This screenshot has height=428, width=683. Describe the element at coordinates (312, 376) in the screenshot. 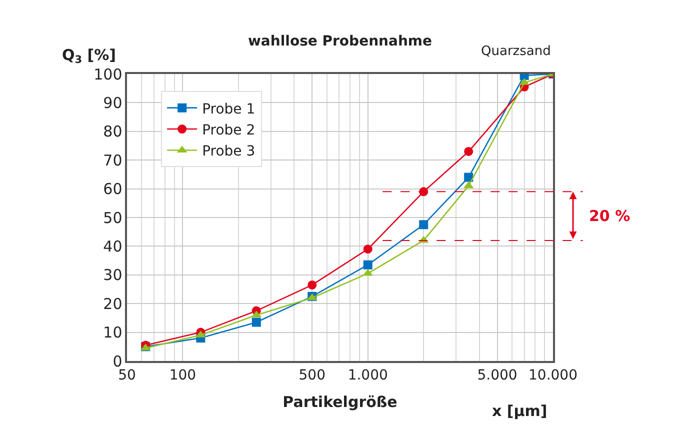

I see `x-tick-label: 500` at that location.